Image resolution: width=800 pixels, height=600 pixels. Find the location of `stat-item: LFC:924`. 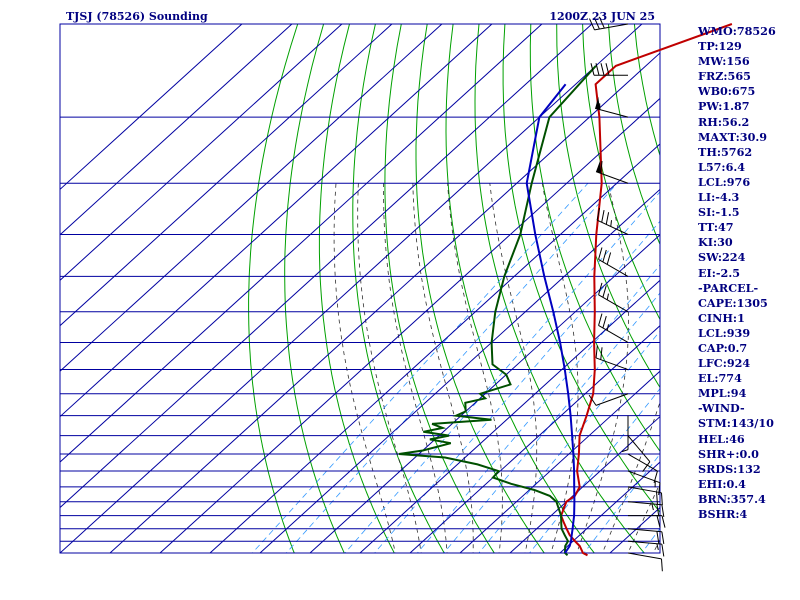

stat-item: LFC:924 is located at coordinates (724, 363).